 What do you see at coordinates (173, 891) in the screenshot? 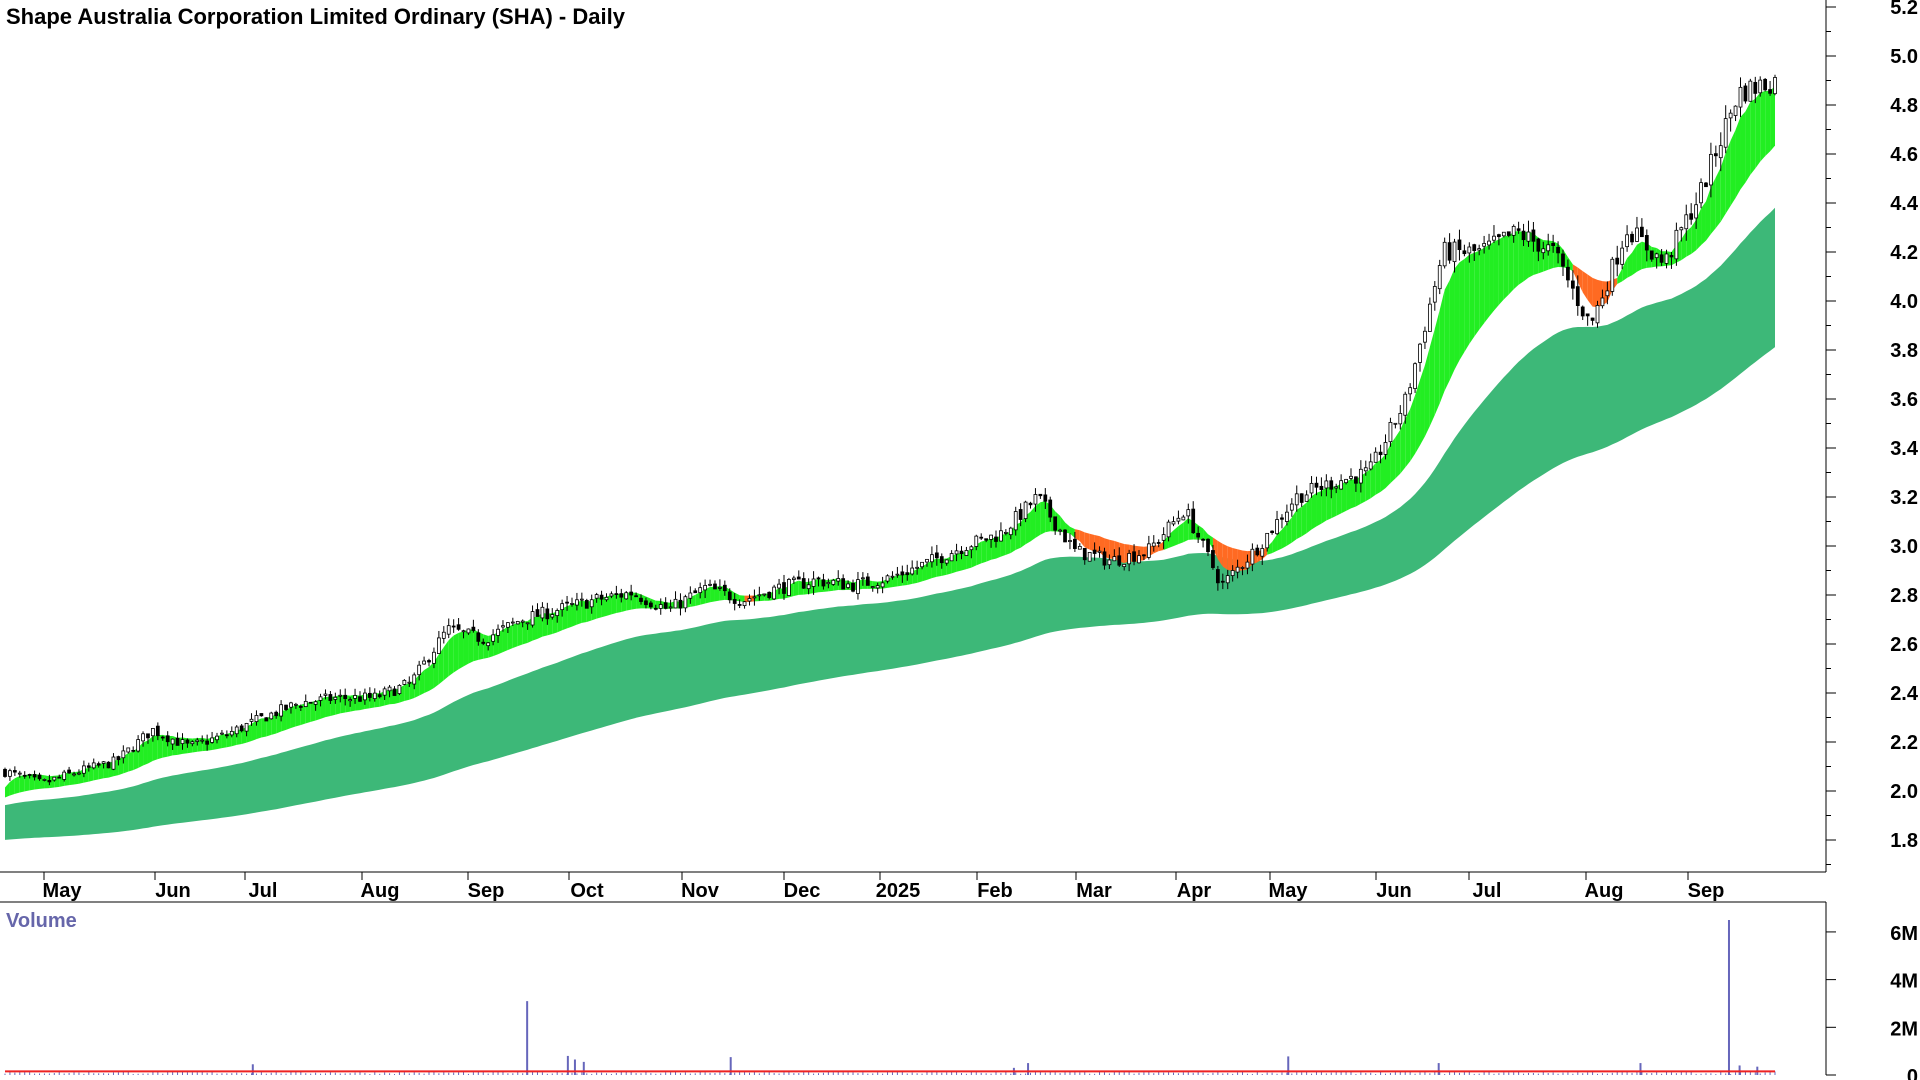
I see `month-tick-label: Jun` at bounding box center [173, 891].